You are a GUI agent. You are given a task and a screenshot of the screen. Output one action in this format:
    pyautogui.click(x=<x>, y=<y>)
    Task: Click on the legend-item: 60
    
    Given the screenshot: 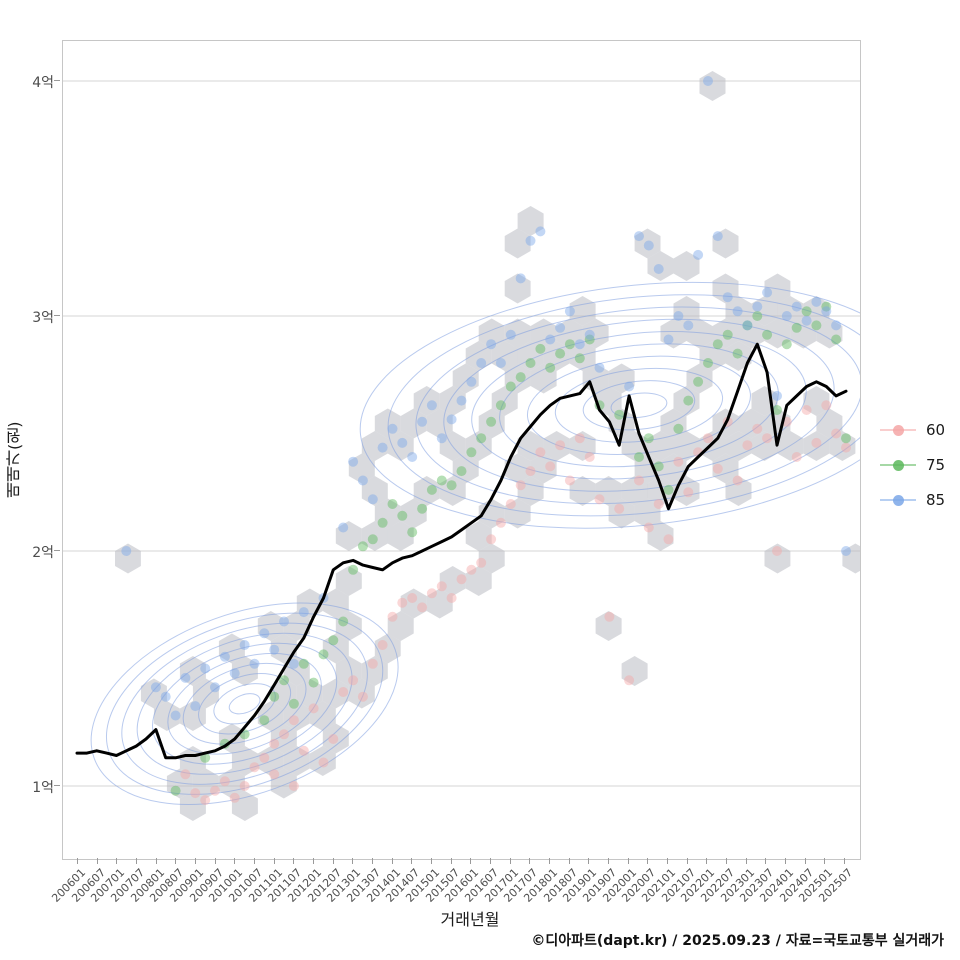 What is the action you would take?
    pyautogui.click(x=920, y=429)
    